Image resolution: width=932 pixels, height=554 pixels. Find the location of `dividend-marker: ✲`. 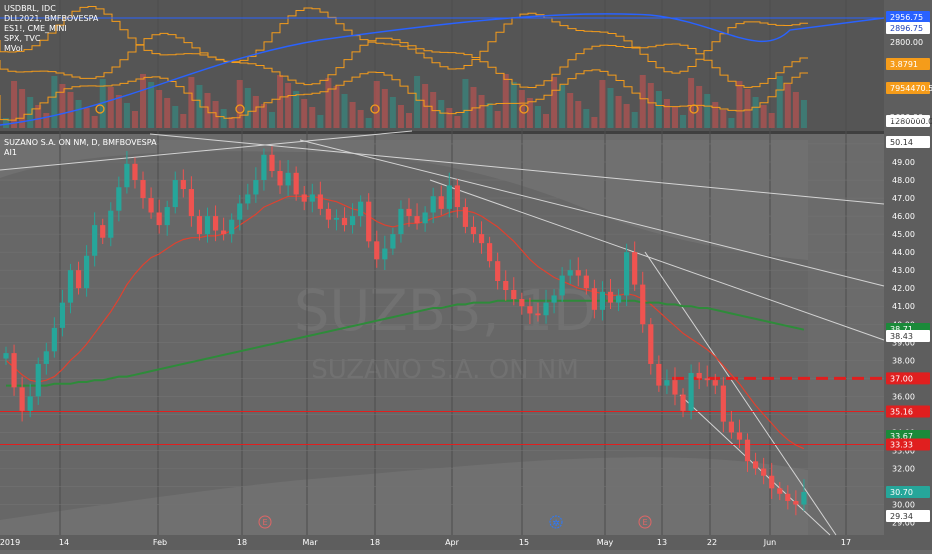

dividend-marker: ✲ is located at coordinates (556, 522).